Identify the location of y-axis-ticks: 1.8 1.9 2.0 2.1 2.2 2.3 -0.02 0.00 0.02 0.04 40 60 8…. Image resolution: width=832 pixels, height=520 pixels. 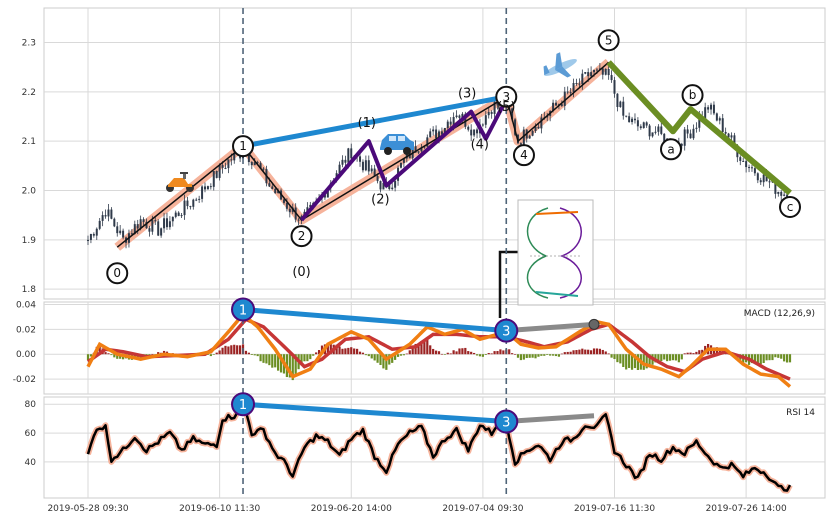
(25, 253).